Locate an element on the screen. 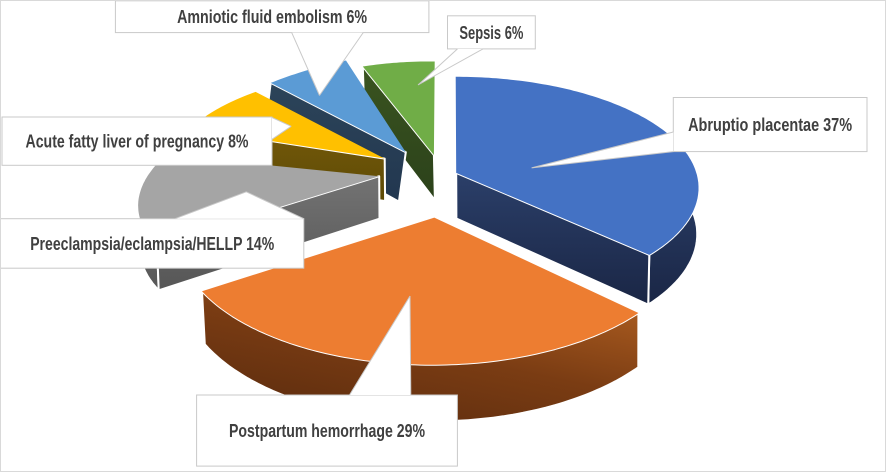 Image resolution: width=886 pixels, height=472 pixels. svg-text: Abruptio placentae 37% is located at coordinates (770, 125).